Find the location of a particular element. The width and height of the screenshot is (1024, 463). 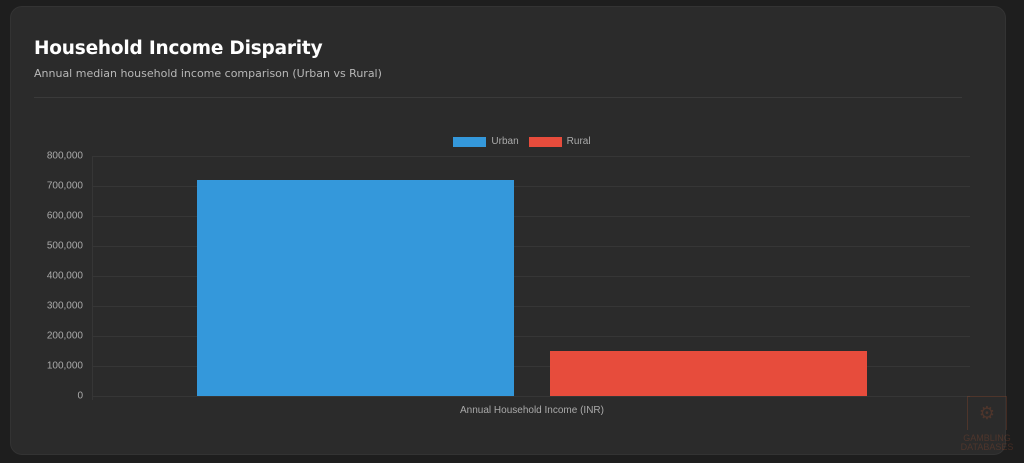

legend-item-rural: Rural is located at coordinates (559, 141).